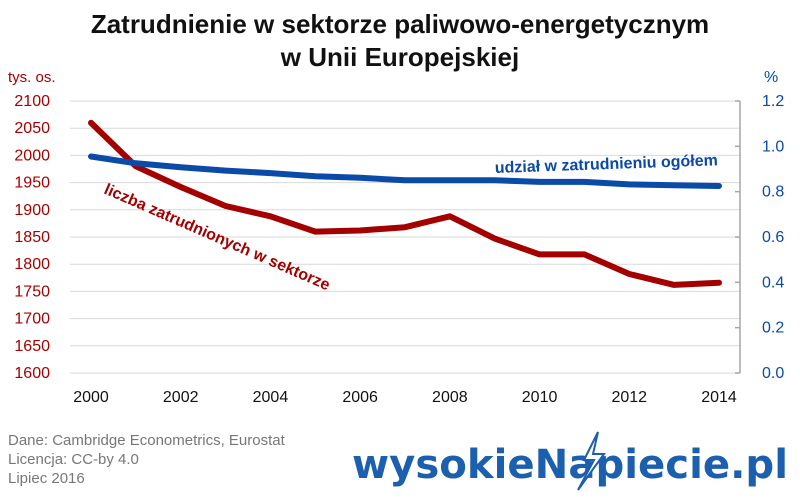  Describe the element at coordinates (32, 237) in the screenshot. I see `y-left-tick-label: 1850` at that location.